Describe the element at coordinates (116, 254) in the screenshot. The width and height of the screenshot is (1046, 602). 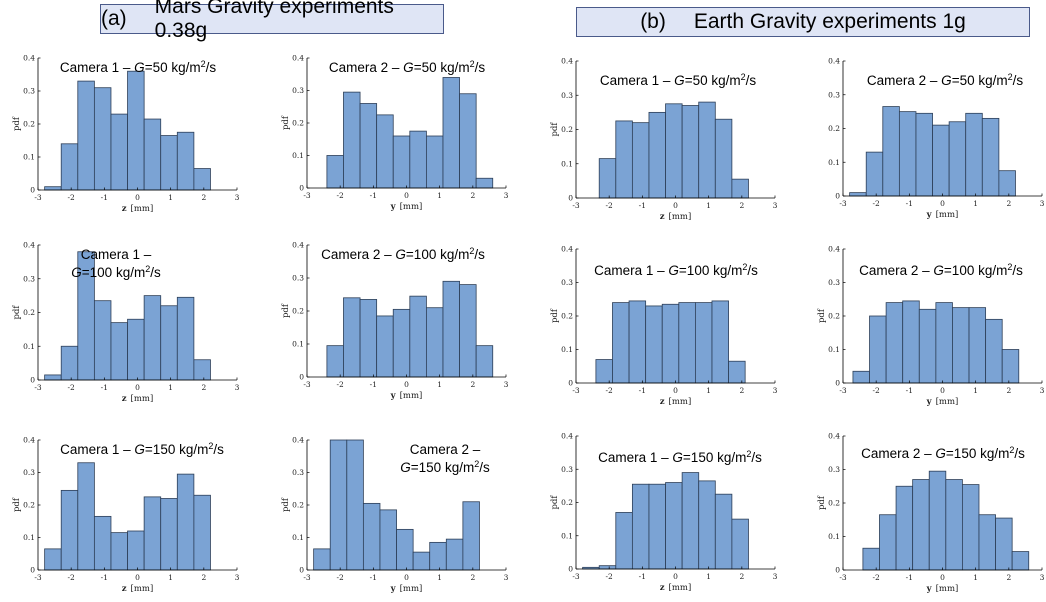
I see `chart-title: Camera 1 –` at that location.